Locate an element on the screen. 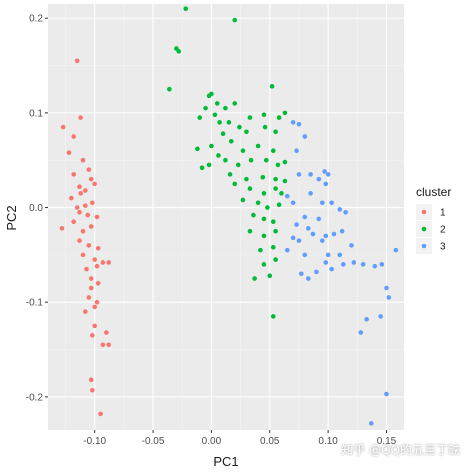 The width and height of the screenshot is (474, 472). y-tick-label: 0.0 is located at coordinates (36, 208).